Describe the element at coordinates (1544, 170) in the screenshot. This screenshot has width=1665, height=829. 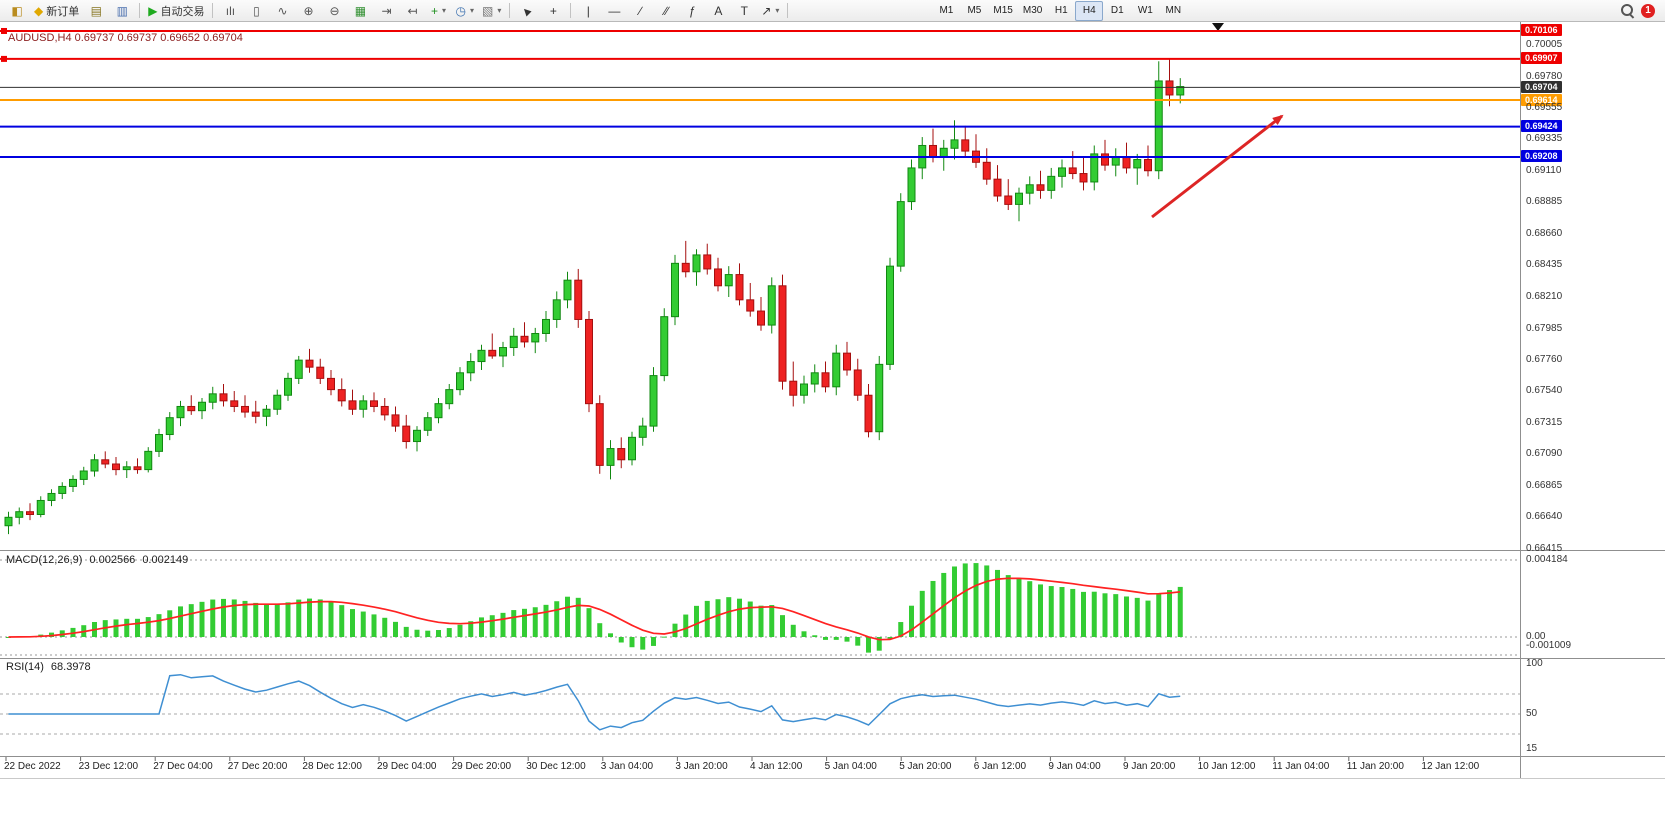
I see `price-axis-label: 0.69110` at that location.